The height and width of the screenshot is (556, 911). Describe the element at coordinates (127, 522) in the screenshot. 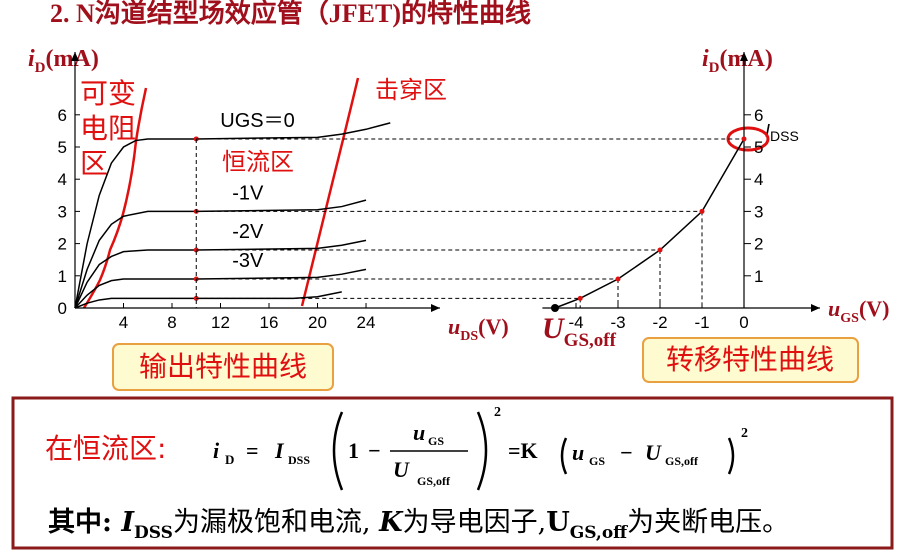

I see `note-part: I` at that location.